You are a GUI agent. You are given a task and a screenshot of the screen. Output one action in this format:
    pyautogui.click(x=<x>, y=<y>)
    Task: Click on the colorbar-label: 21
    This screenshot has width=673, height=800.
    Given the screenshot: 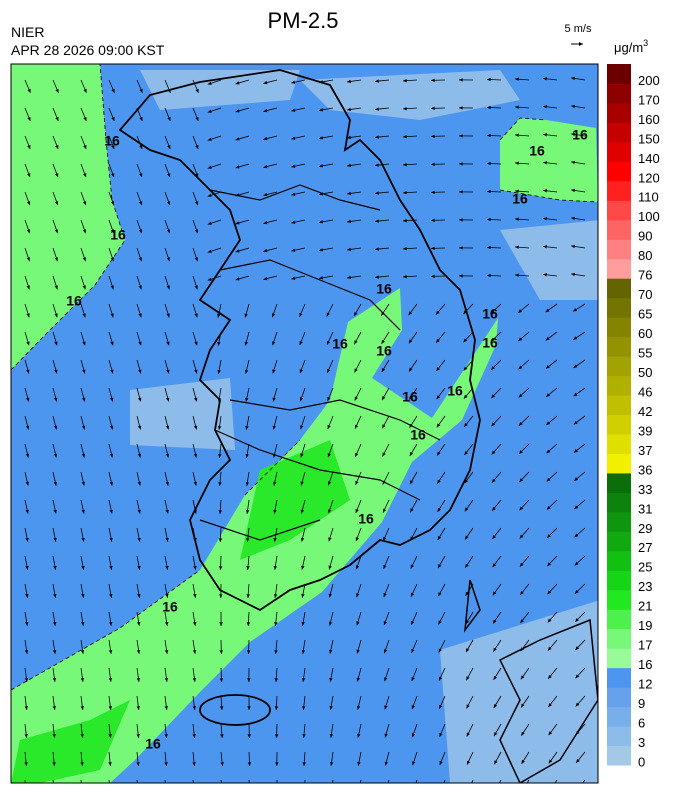 What is the action you would take?
    pyautogui.click(x=645, y=606)
    